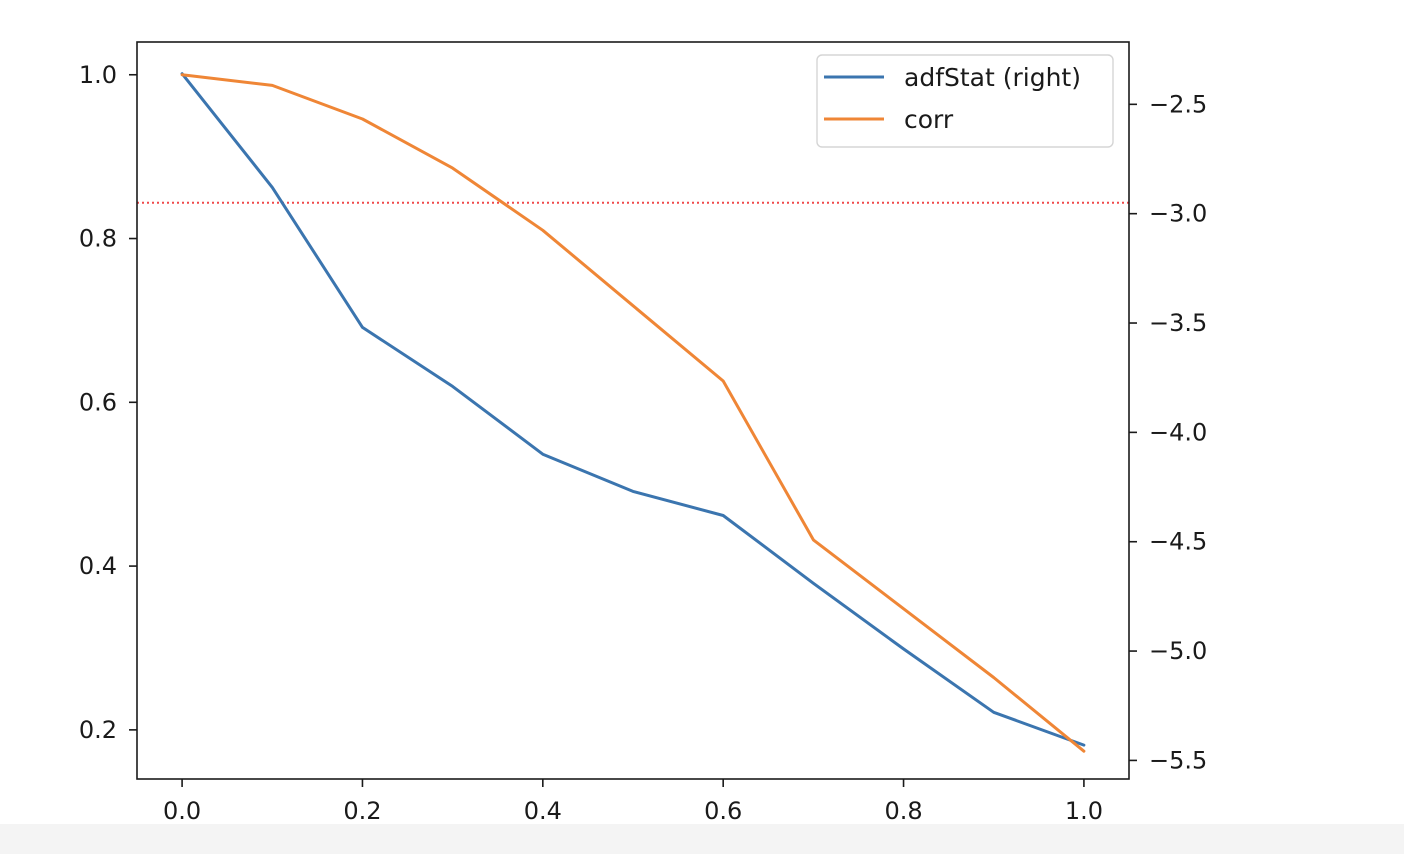 This screenshot has width=1404, height=854. I want to click on right-y-tick-label: −4.5, so click(1178, 542).